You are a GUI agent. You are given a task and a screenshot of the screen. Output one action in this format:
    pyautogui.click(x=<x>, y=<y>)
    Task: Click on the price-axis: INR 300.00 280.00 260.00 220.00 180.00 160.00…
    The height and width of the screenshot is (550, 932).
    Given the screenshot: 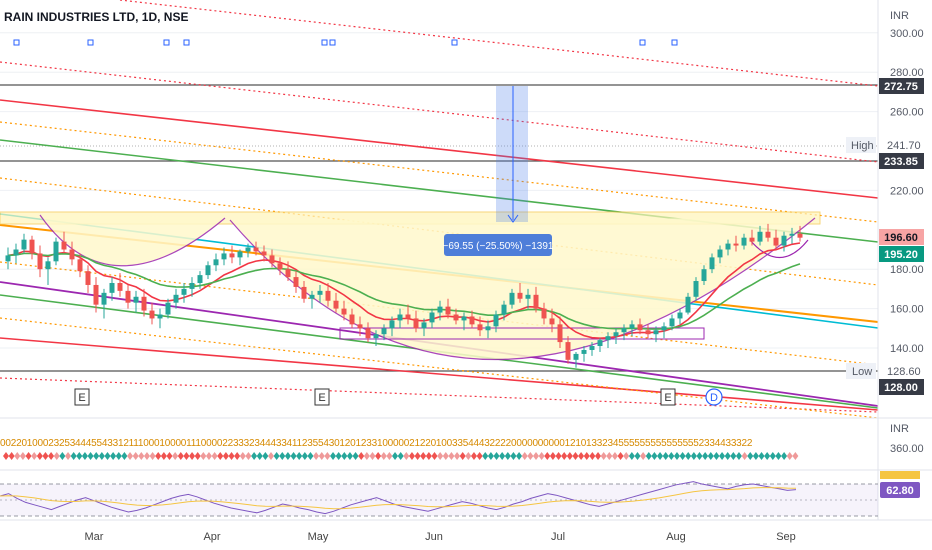 What is the action you would take?
    pyautogui.click(x=907, y=182)
    